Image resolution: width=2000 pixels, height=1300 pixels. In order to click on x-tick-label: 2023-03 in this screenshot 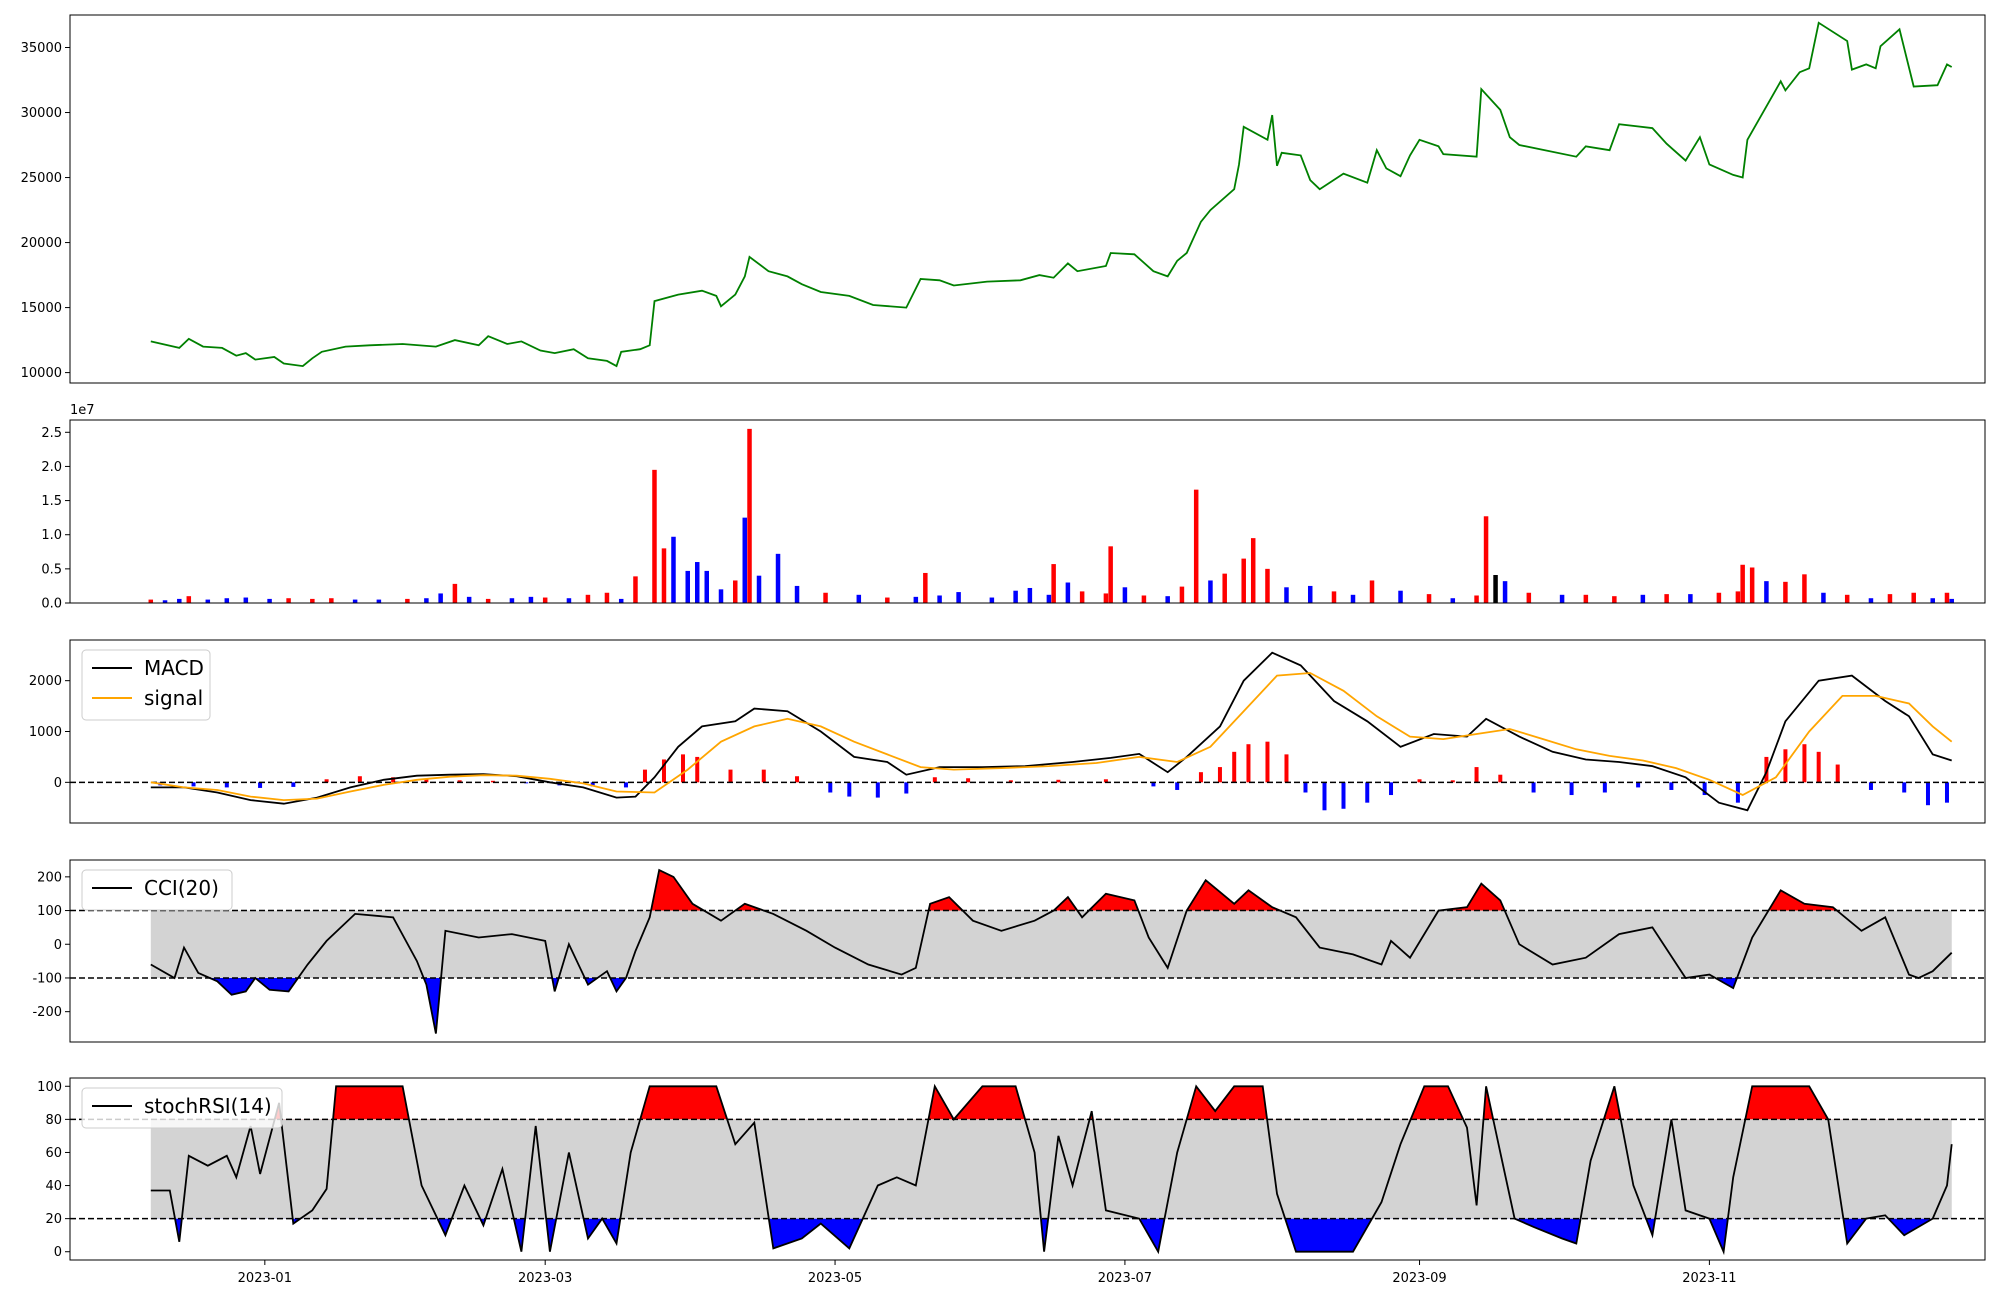, I will do `click(545, 1278)`.